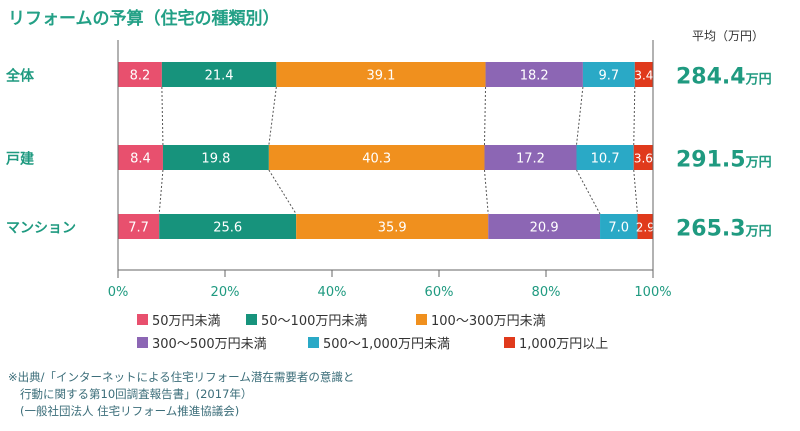  I want to click on legend-label: 50万円未満, so click(186, 321).